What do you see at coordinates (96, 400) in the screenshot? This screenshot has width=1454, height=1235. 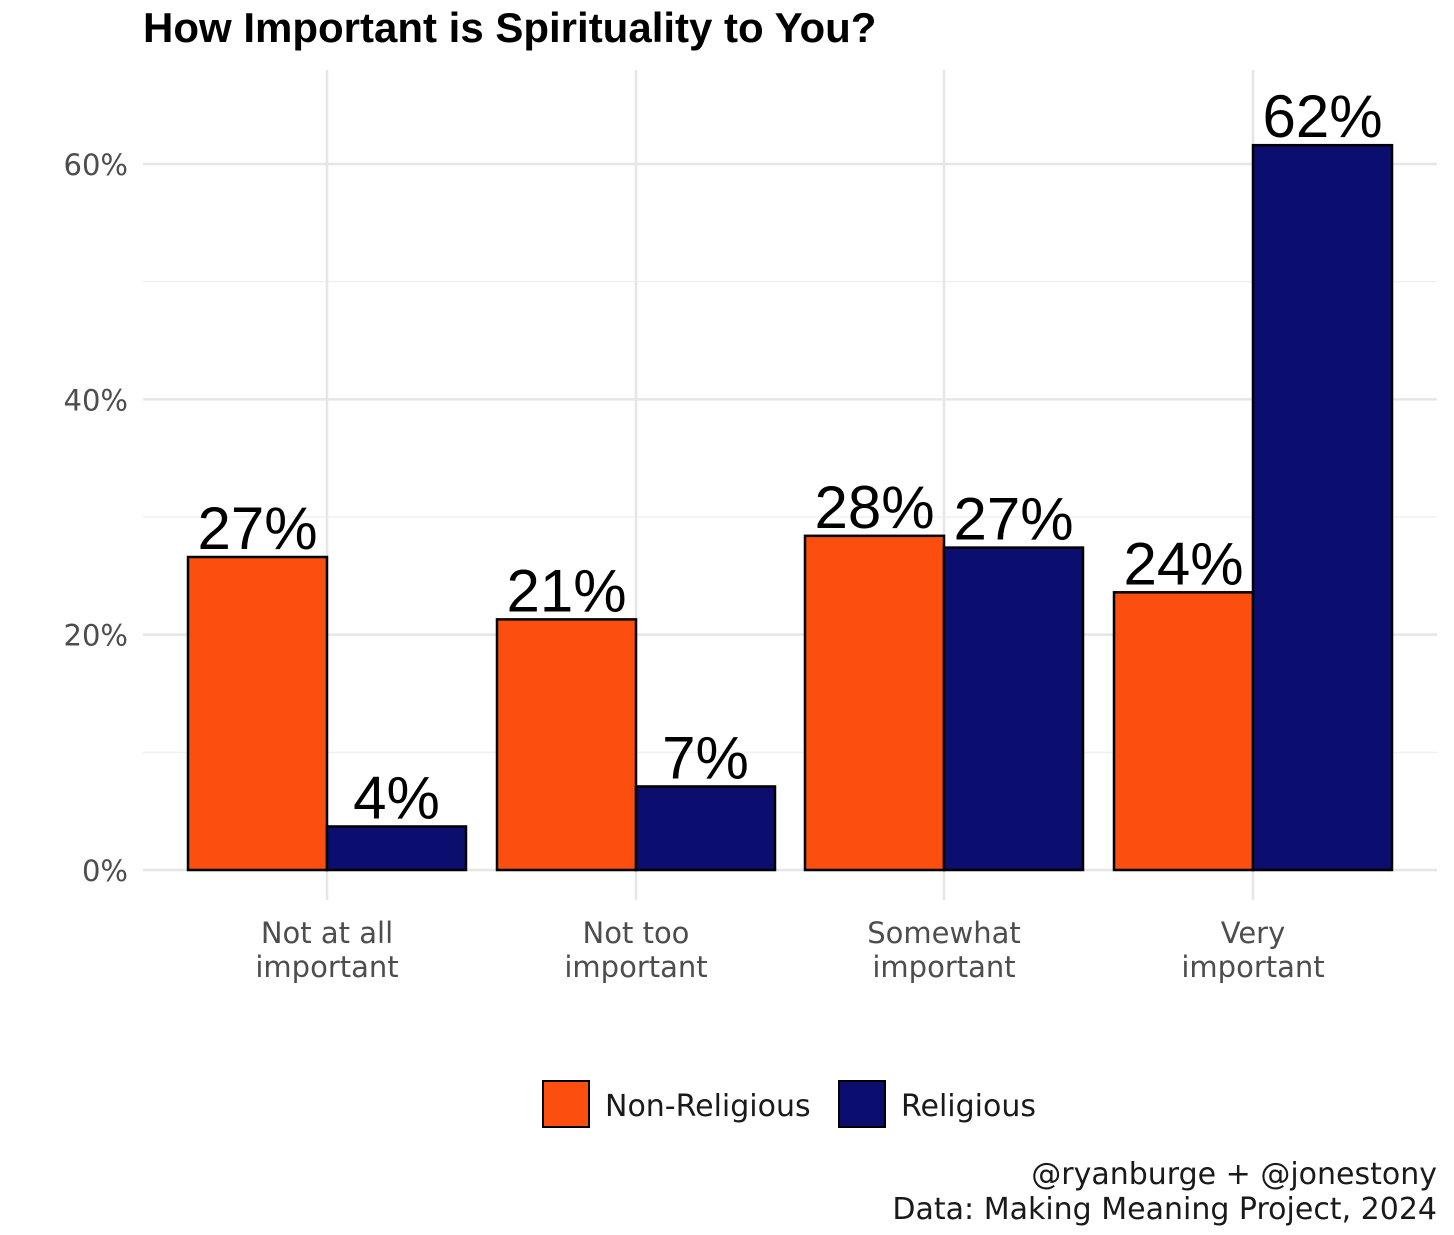 I see `y-tick-label: 40%` at bounding box center [96, 400].